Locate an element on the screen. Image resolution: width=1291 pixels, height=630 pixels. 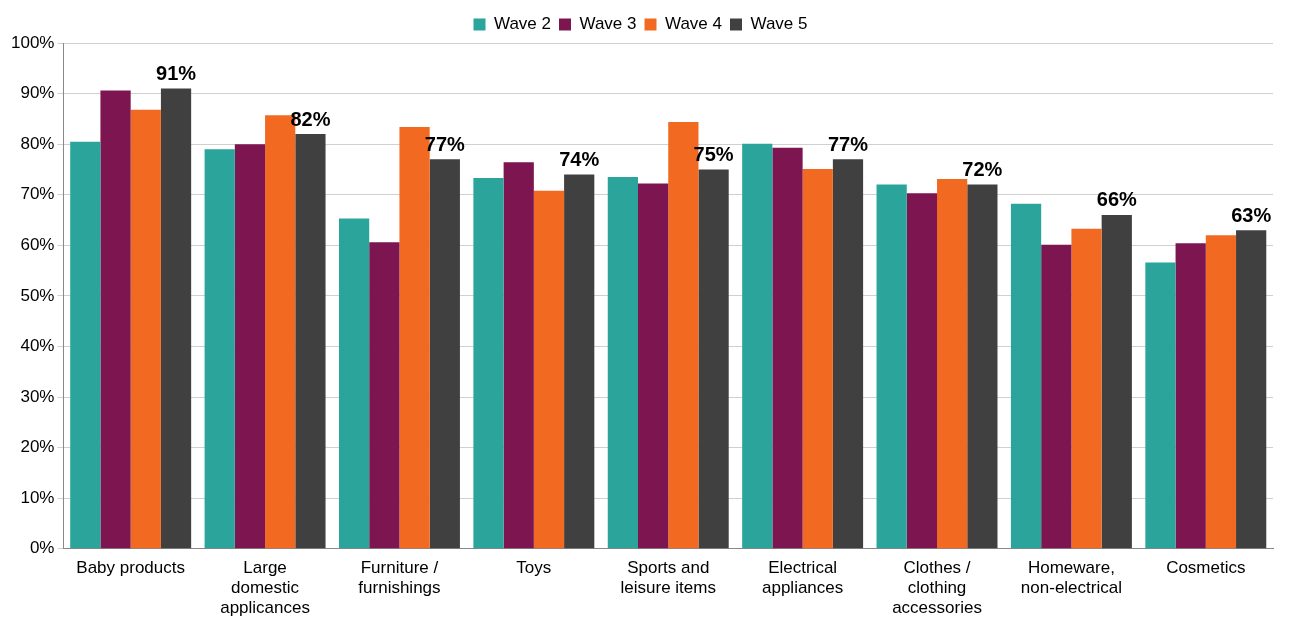
data-label: 63% is located at coordinates (1251, 214).